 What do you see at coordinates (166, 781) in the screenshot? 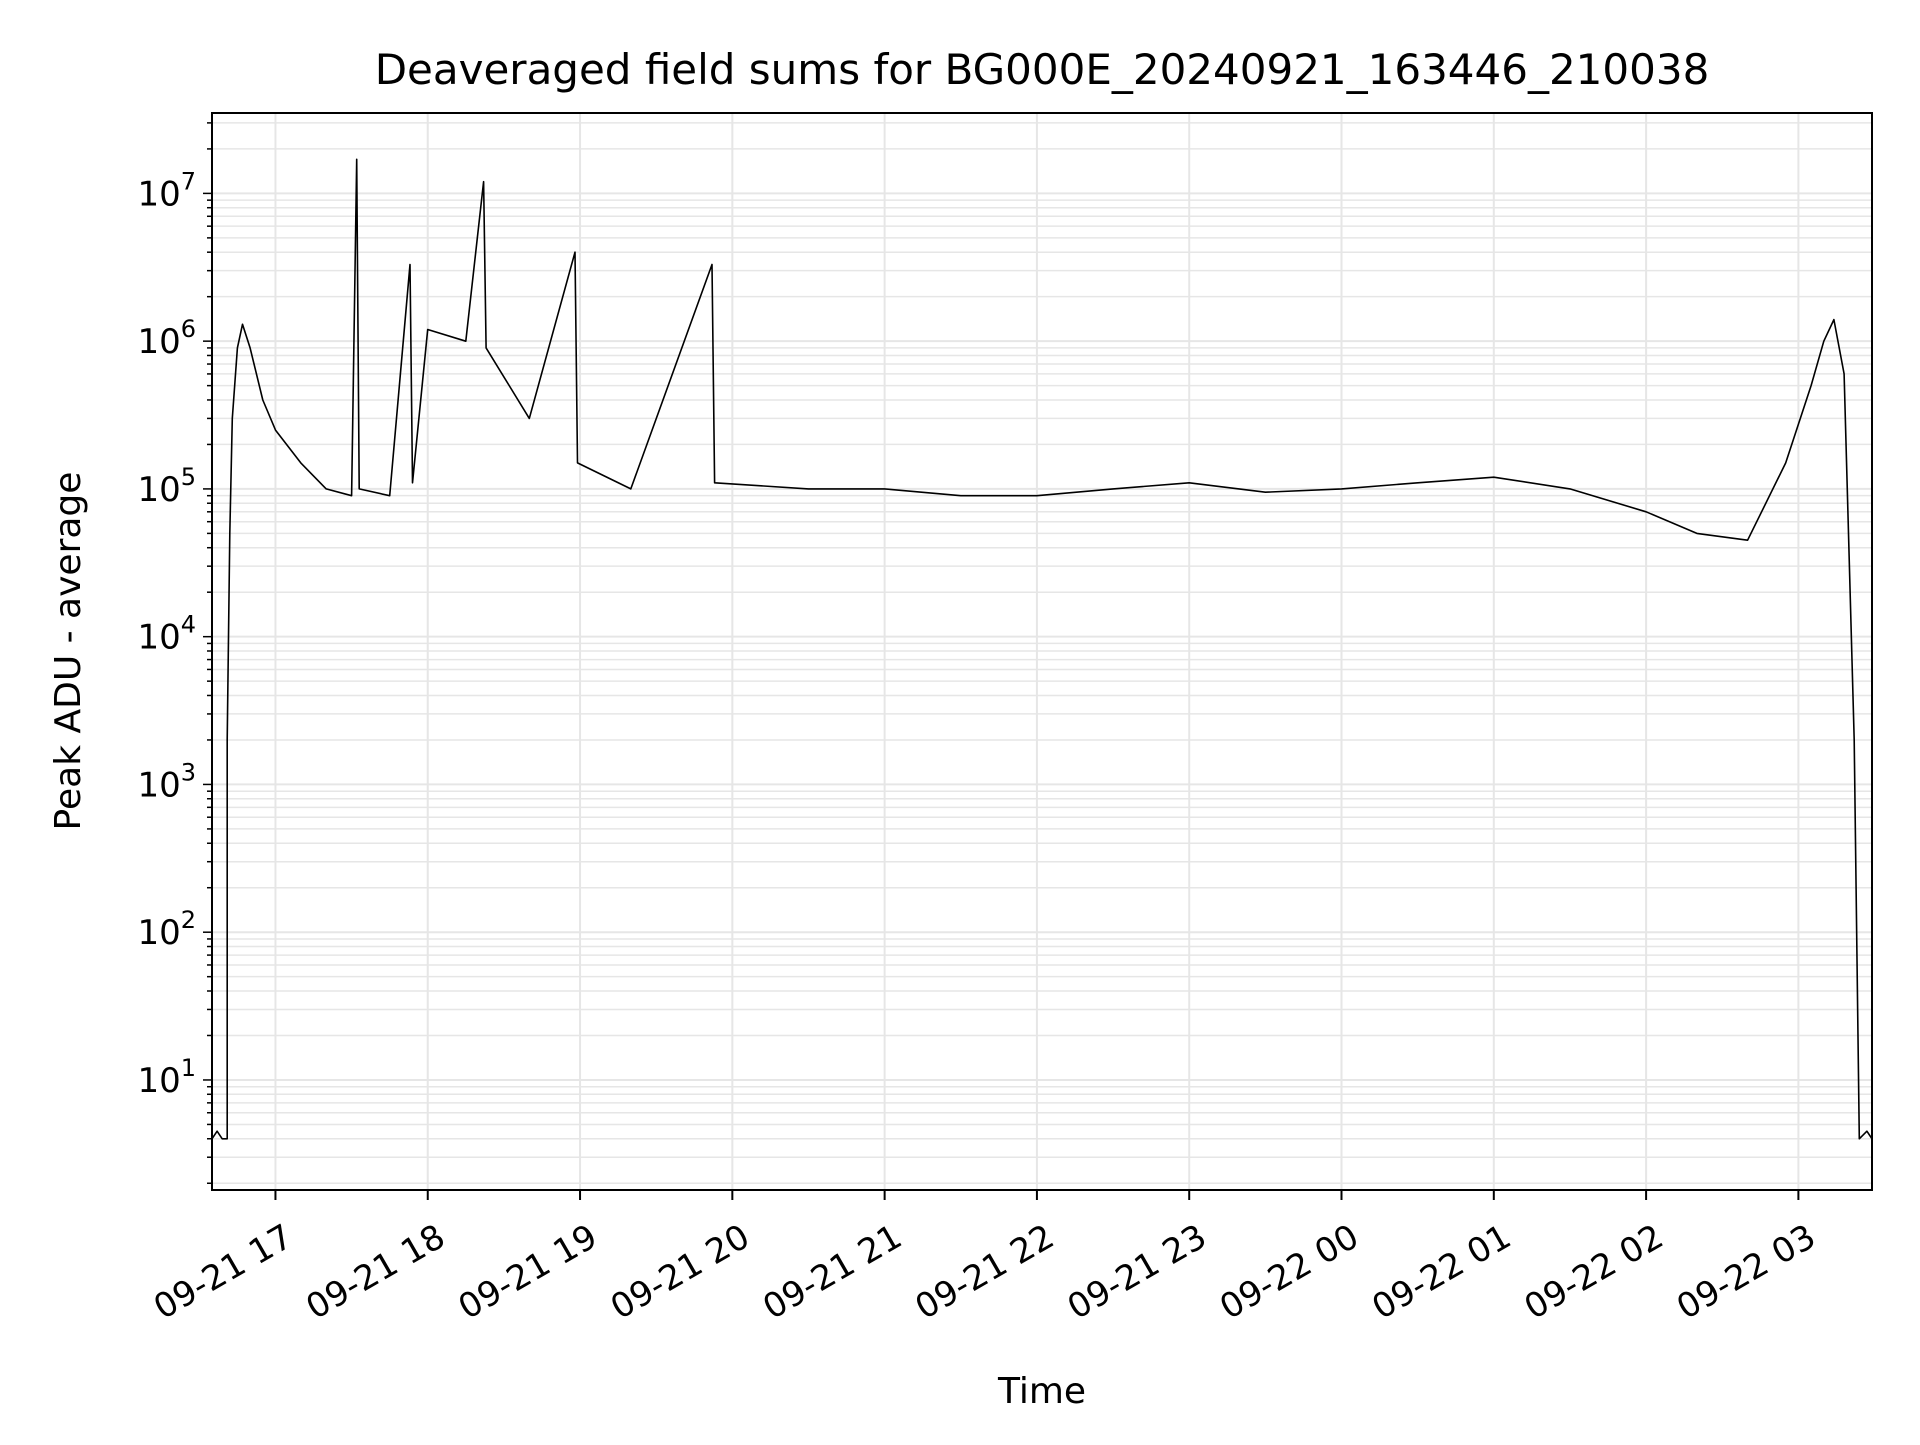
I see `y-tick-label: 10³` at bounding box center [166, 781].